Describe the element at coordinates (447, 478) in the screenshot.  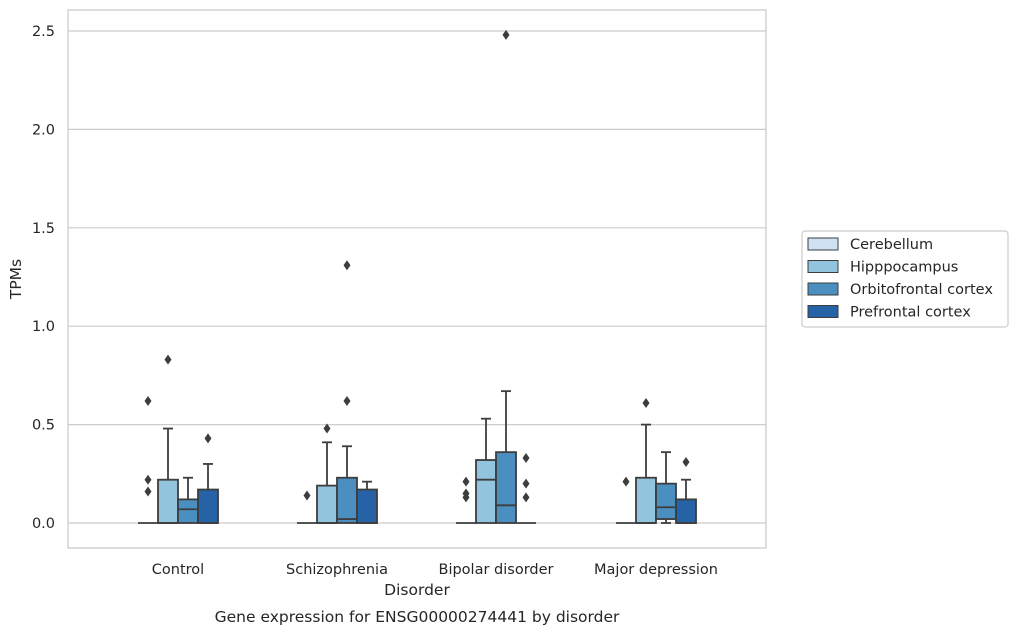
I see `series-prefrontal-cortex` at that location.